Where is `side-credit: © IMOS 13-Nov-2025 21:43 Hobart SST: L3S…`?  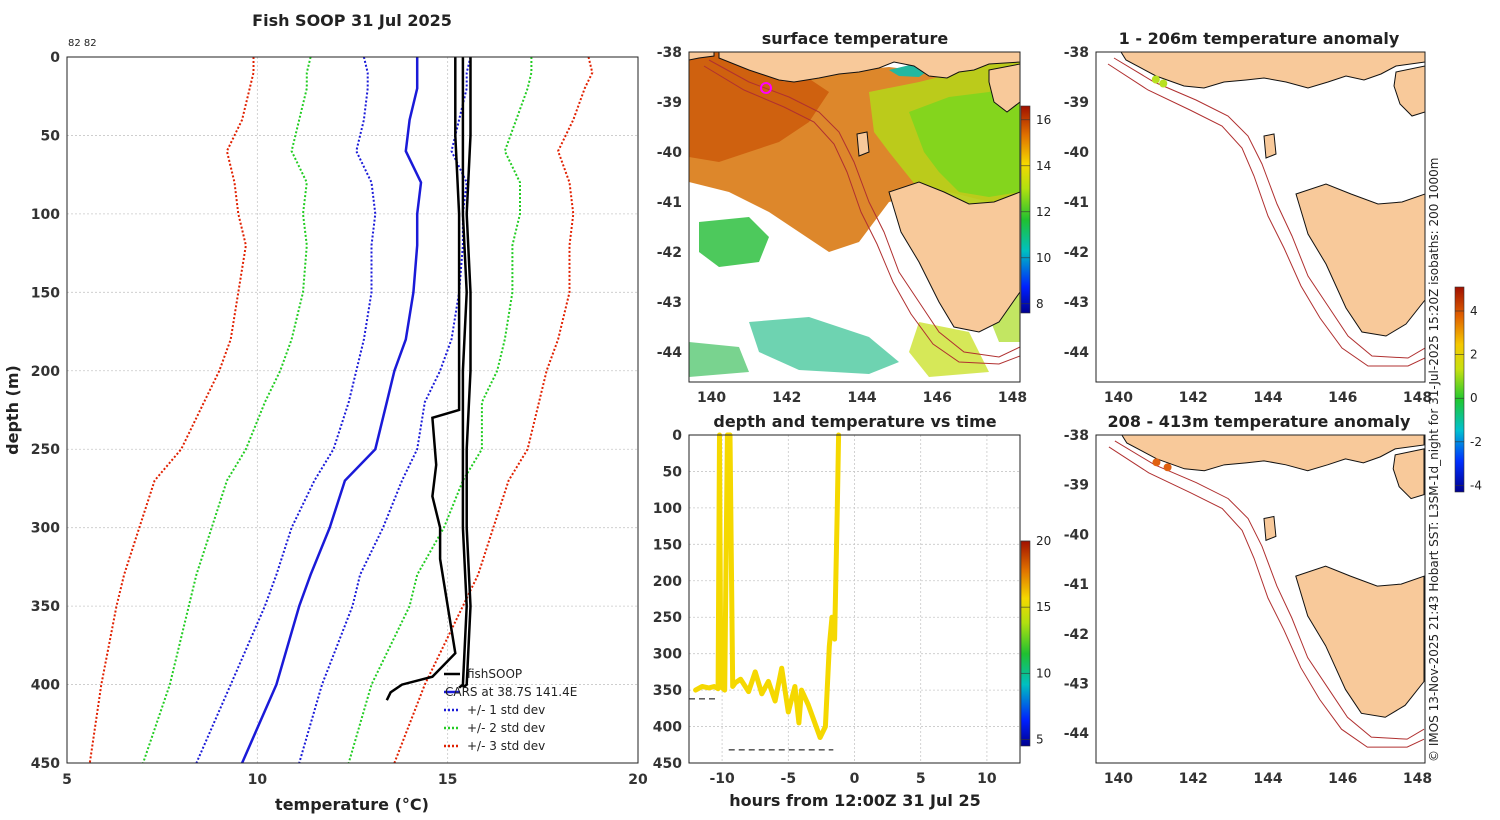
side-credit: © IMOS 13-Nov-2025 21:43 Hobart SST: L3S… is located at coordinates (1434, 460).